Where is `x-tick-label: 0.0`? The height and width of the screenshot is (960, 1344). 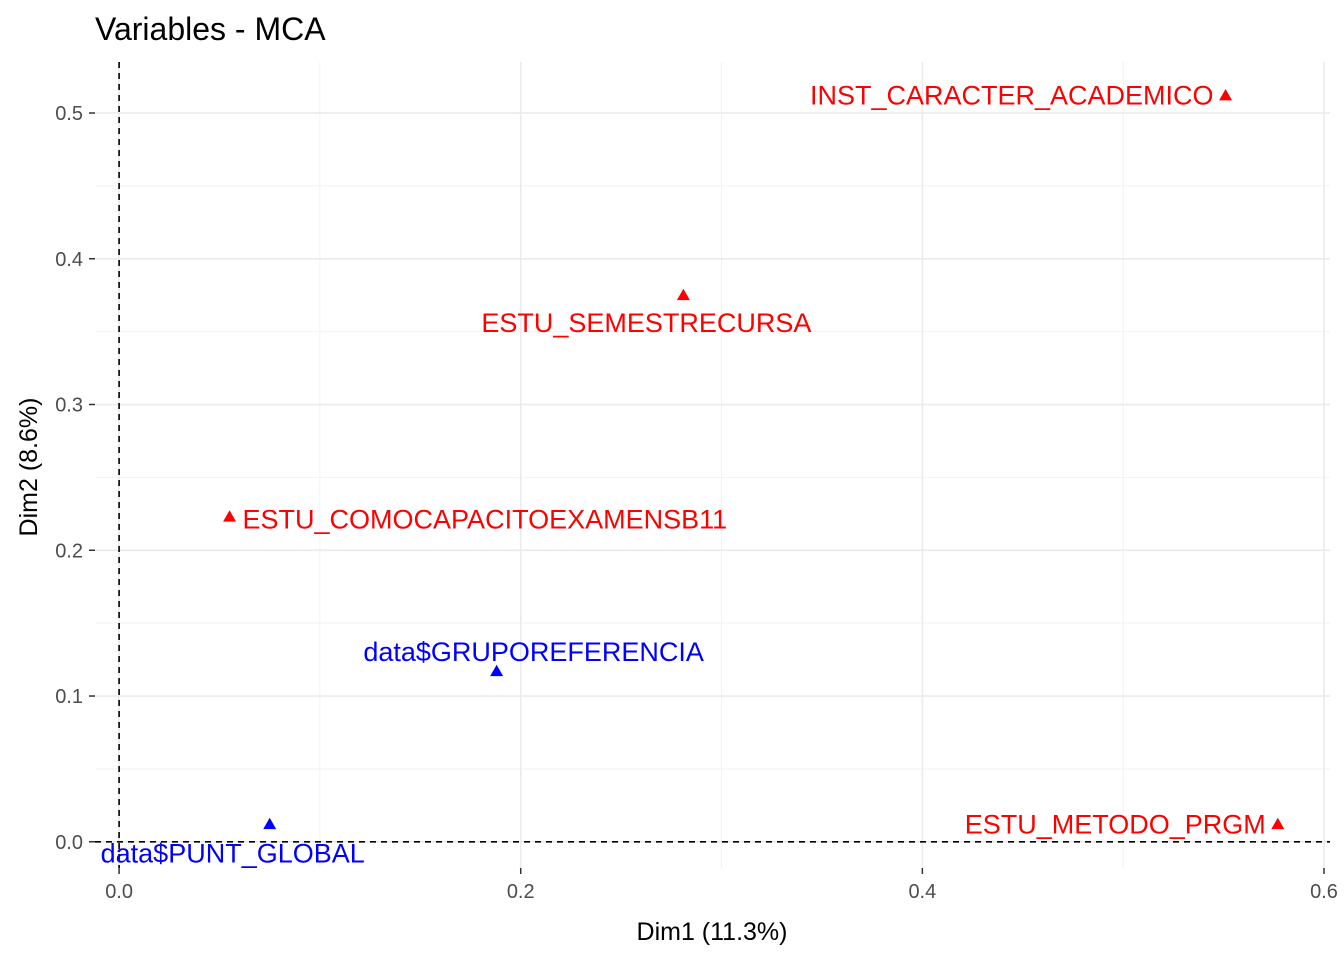 x-tick-label: 0.0 is located at coordinates (119, 892).